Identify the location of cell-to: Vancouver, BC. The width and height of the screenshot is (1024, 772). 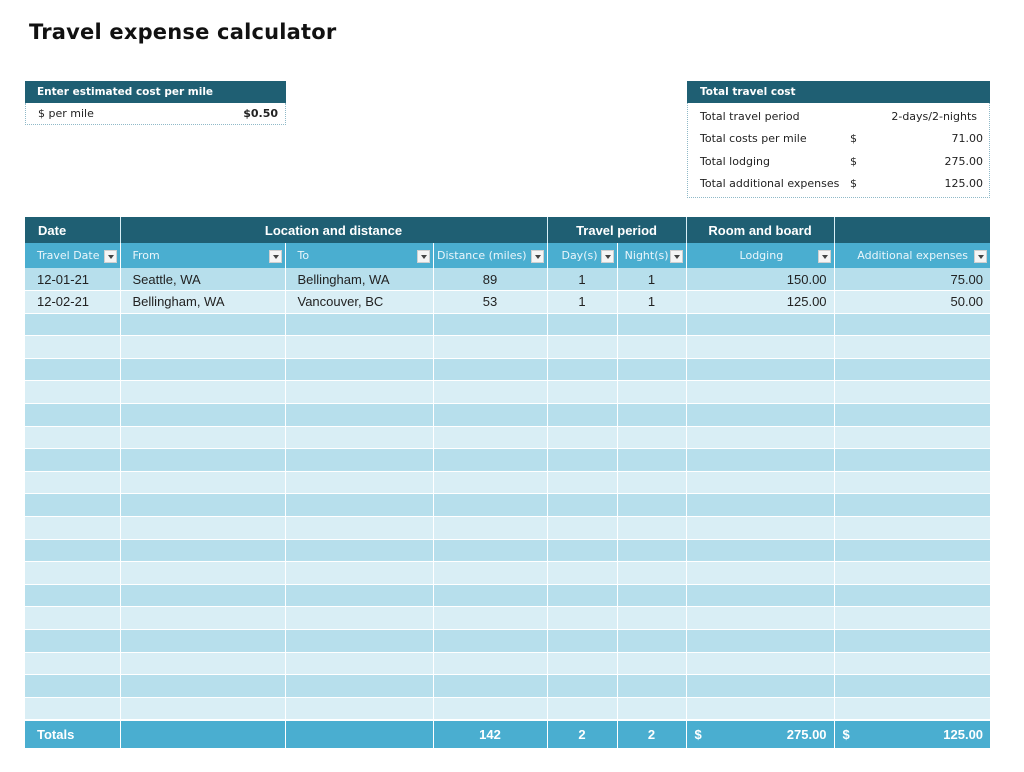
(359, 302).